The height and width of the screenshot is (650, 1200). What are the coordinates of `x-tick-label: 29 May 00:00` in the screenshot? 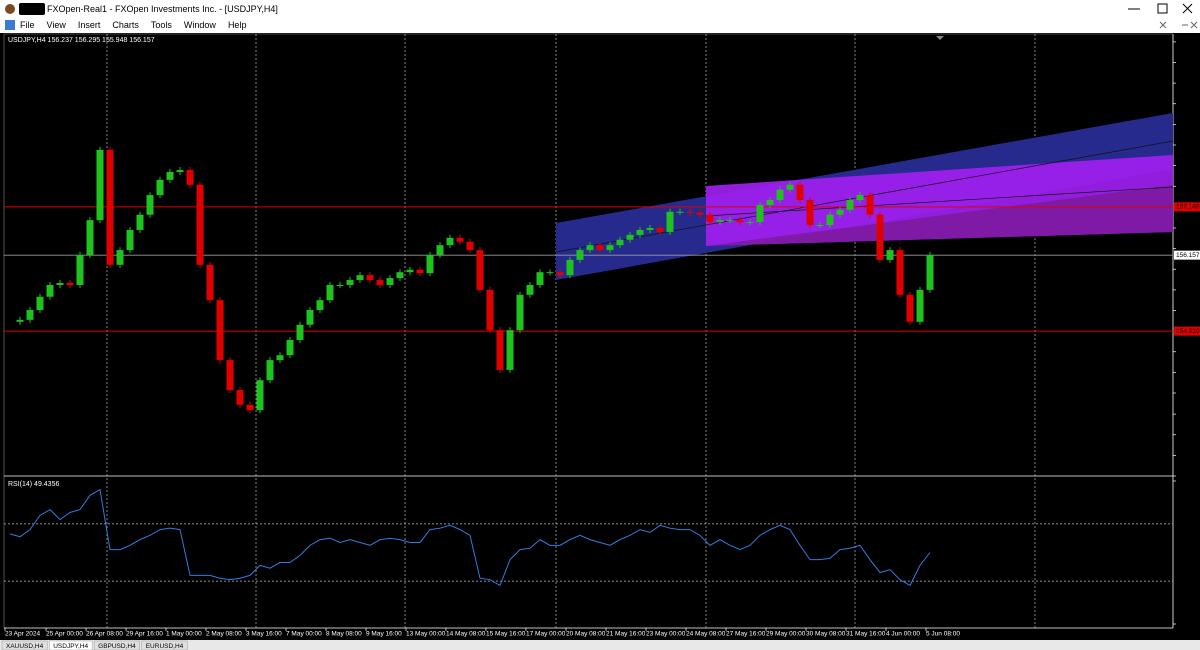 It's located at (786, 634).